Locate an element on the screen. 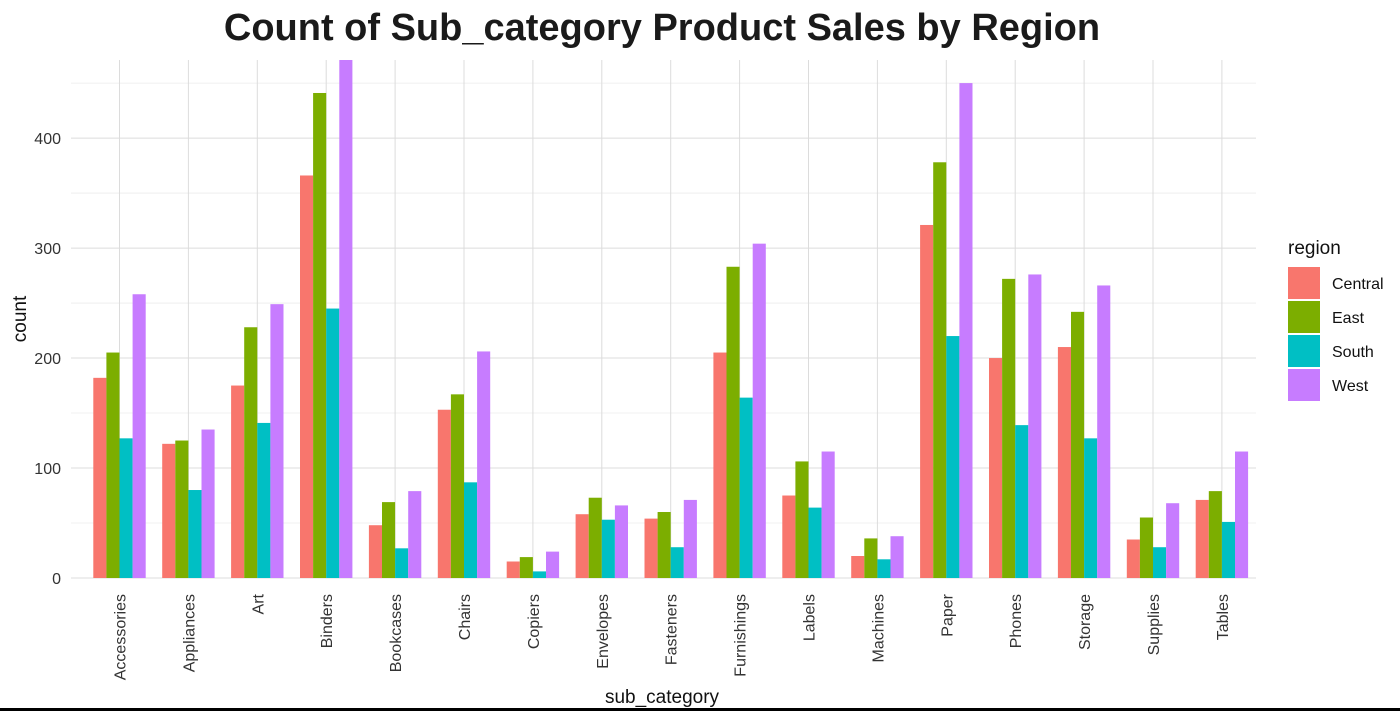  bar-central-labels is located at coordinates (789, 536).